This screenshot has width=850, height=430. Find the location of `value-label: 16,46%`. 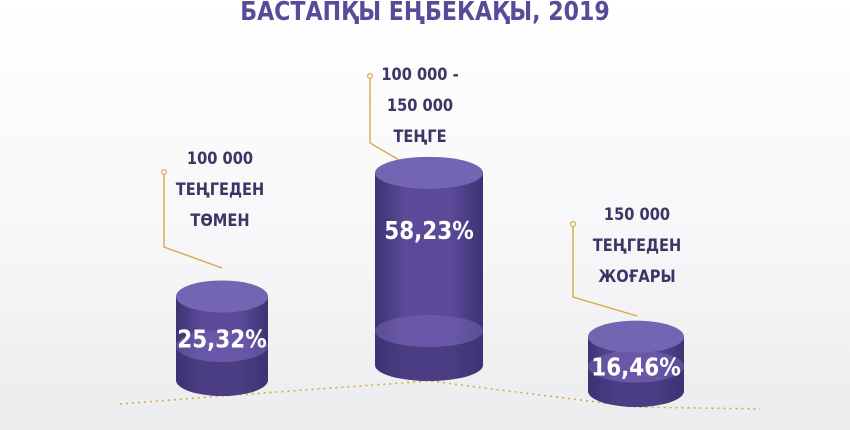

value-label: 16,46% is located at coordinates (635, 367).